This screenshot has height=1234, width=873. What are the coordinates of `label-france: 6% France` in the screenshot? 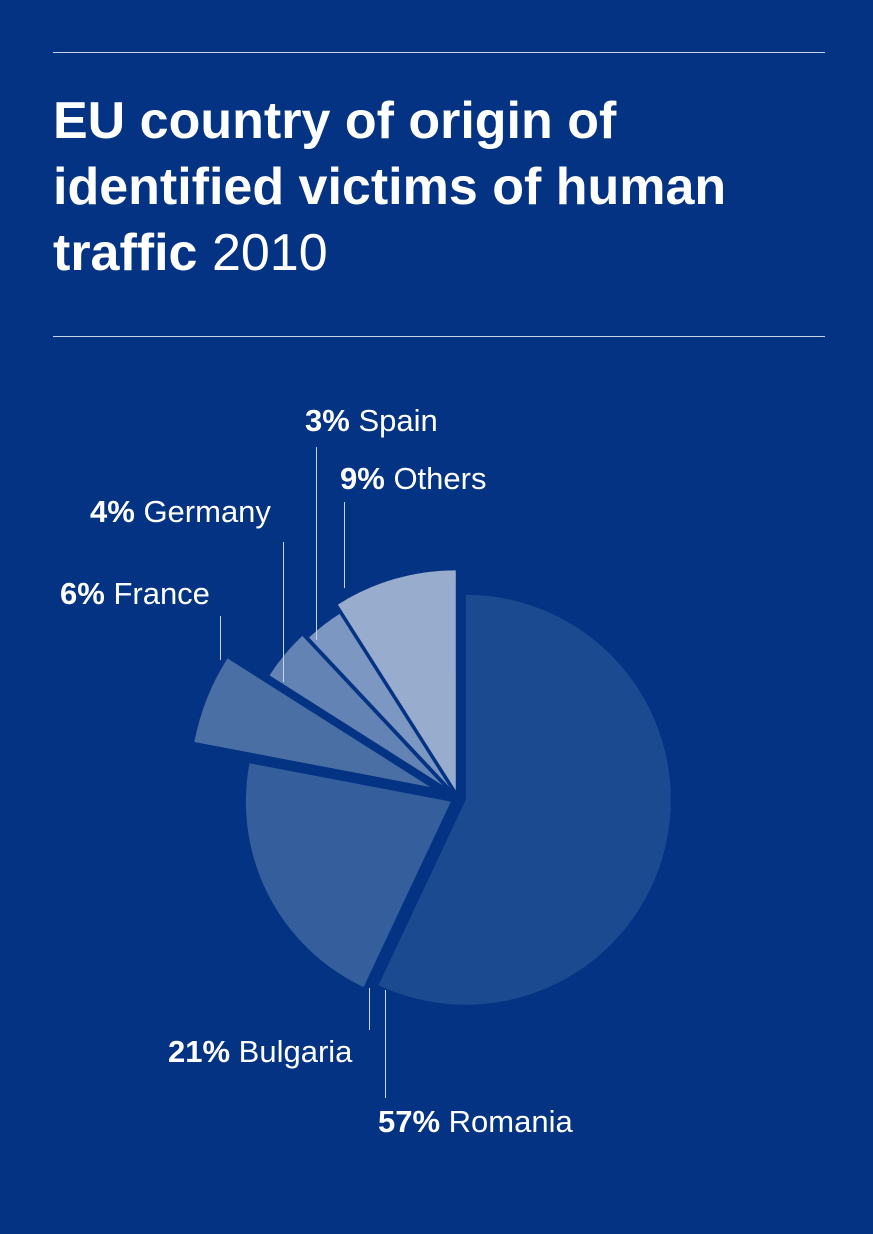 It's located at (135, 593).